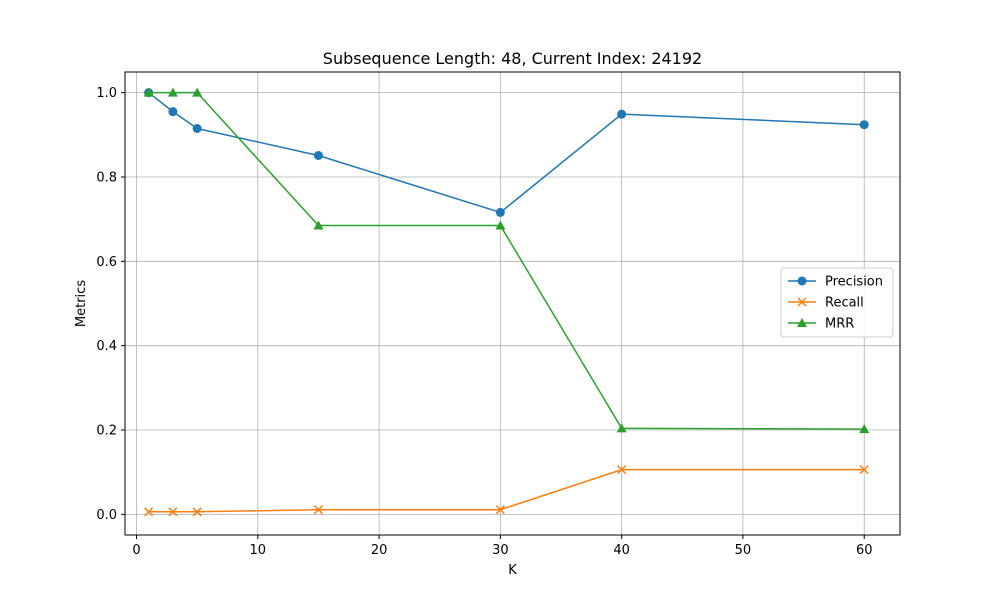 Image resolution: width=1000 pixels, height=600 pixels. I want to click on series-recall, so click(506, 491).